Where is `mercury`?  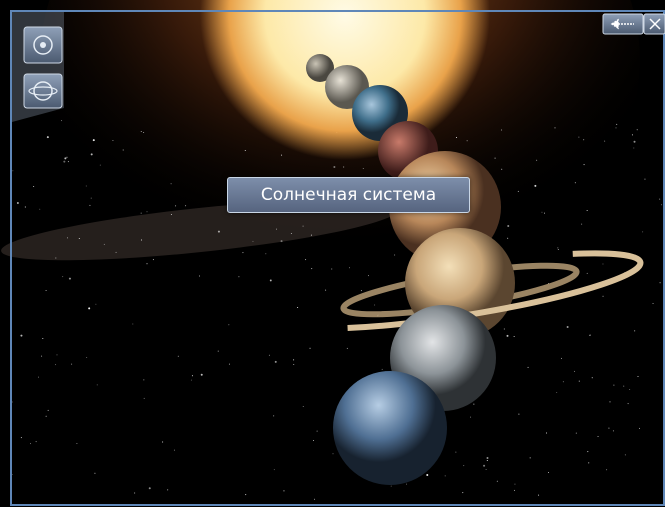 mercury is located at coordinates (320, 68).